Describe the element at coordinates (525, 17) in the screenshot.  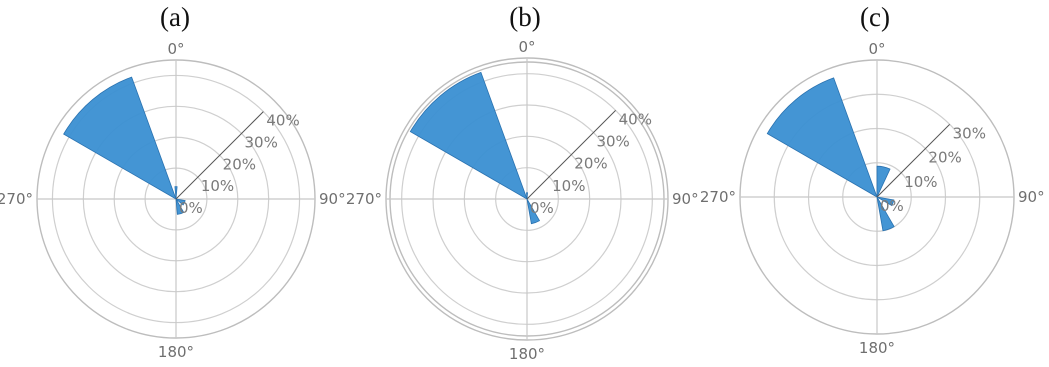
I see `panel-title: (b)` at that location.